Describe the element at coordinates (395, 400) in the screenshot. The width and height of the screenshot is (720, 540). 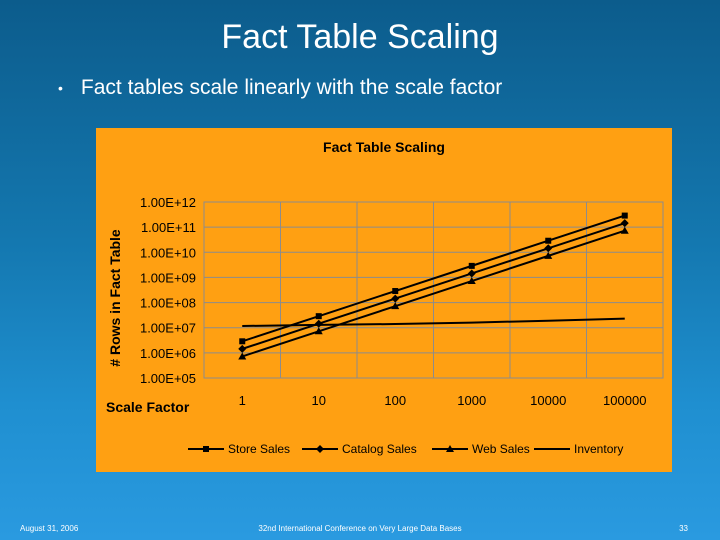
I see `x-tick-label: 100` at that location.